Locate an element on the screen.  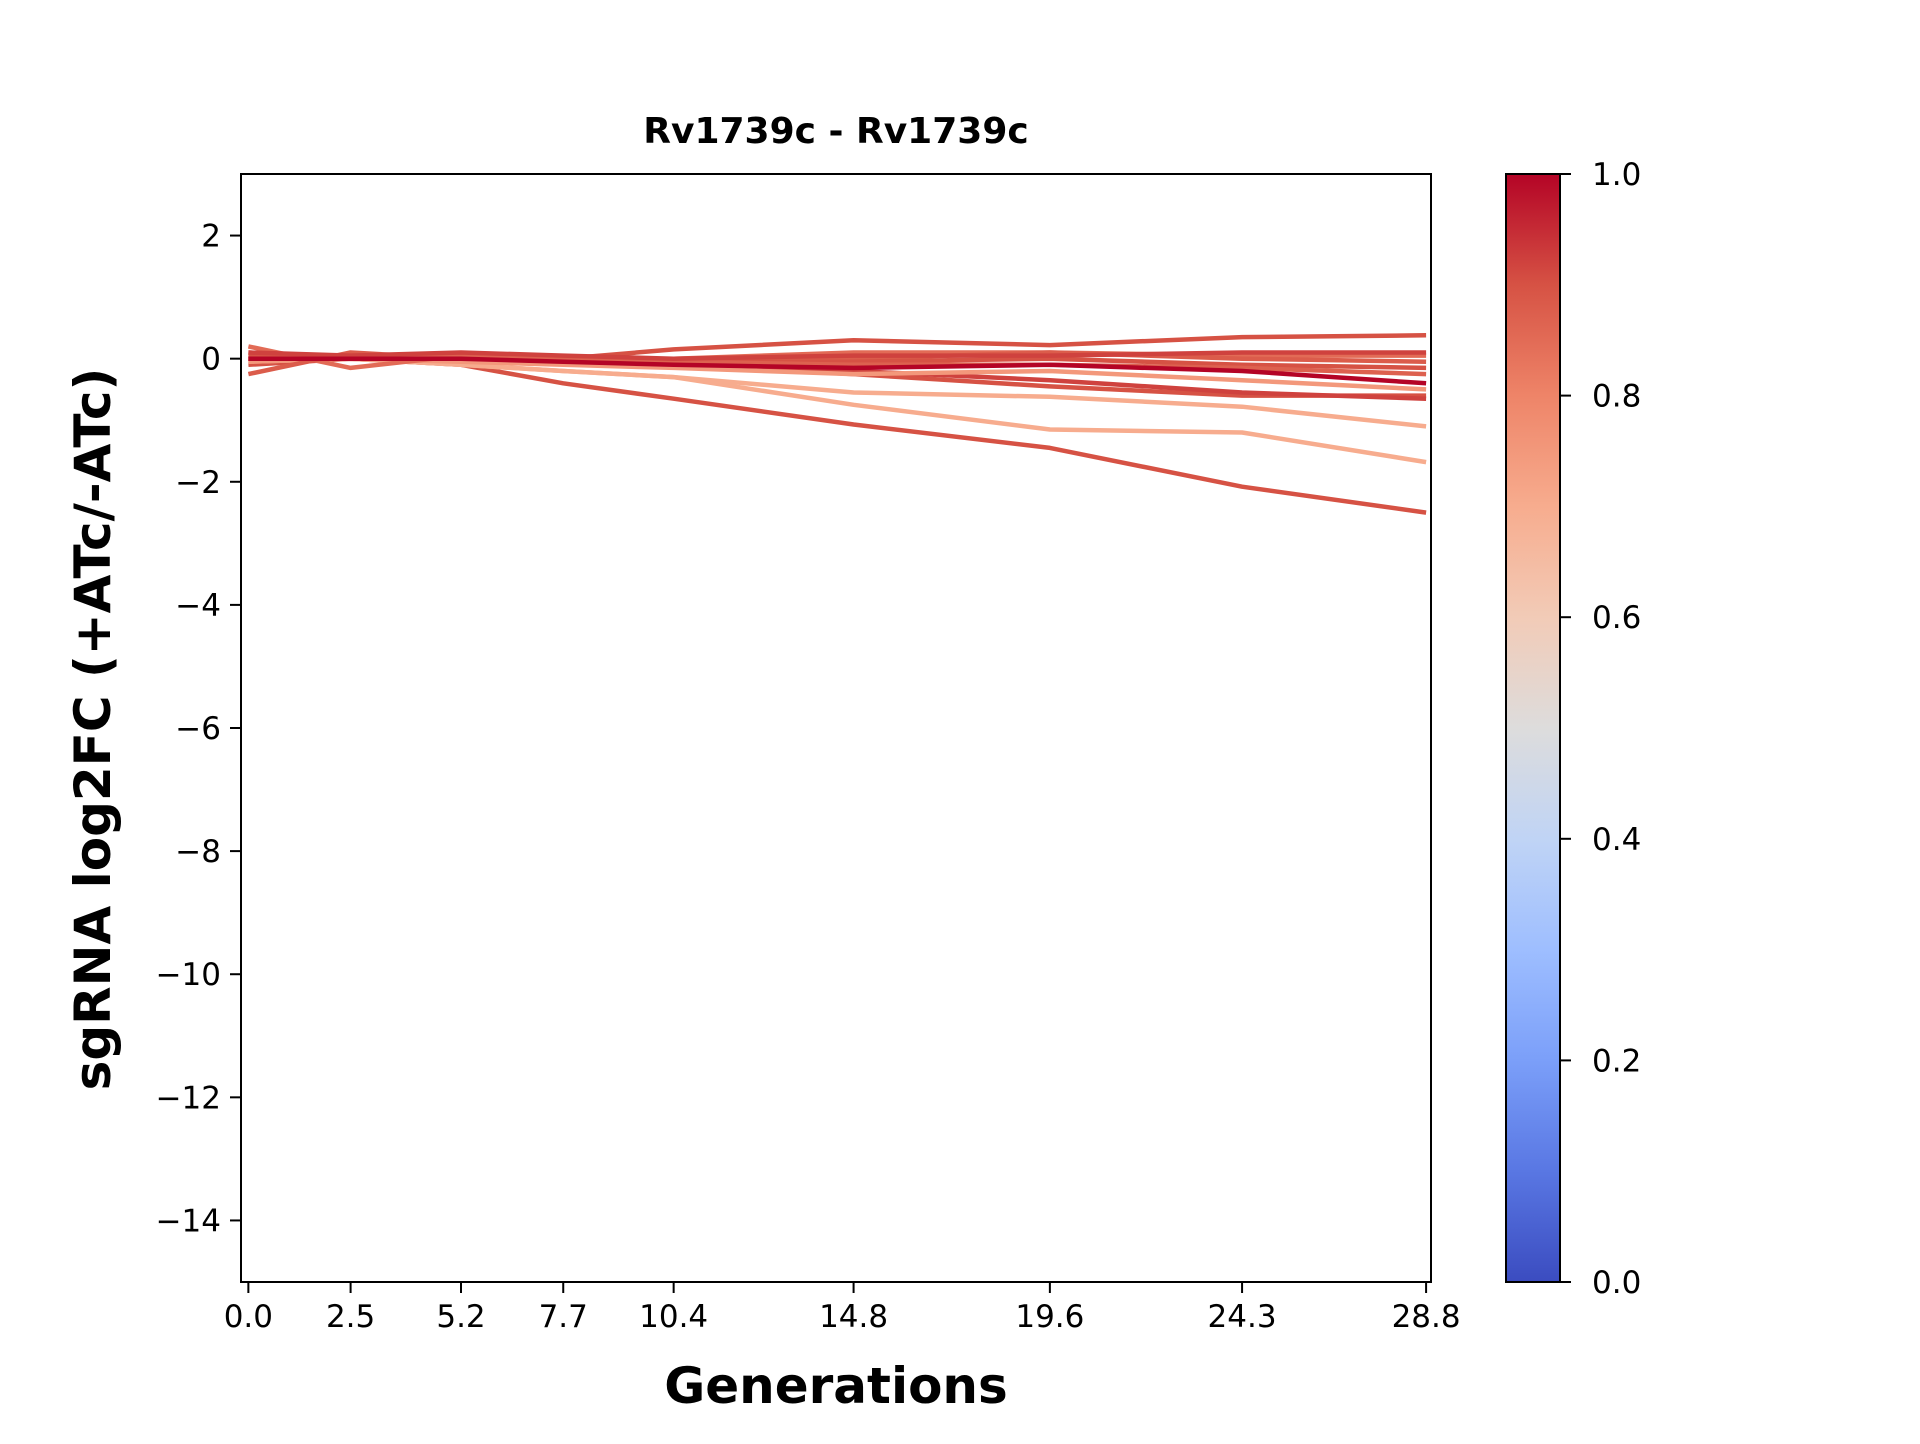
x-tick-label: 0.0 is located at coordinates (248, 1317).